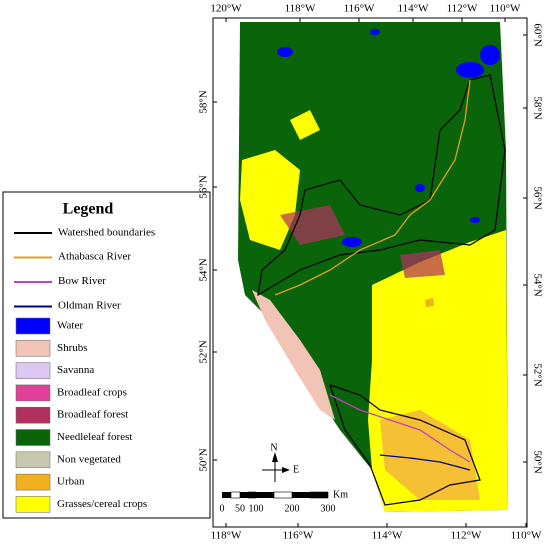 This screenshot has width=550, height=544. I want to click on scale-label: 50, so click(240, 508).